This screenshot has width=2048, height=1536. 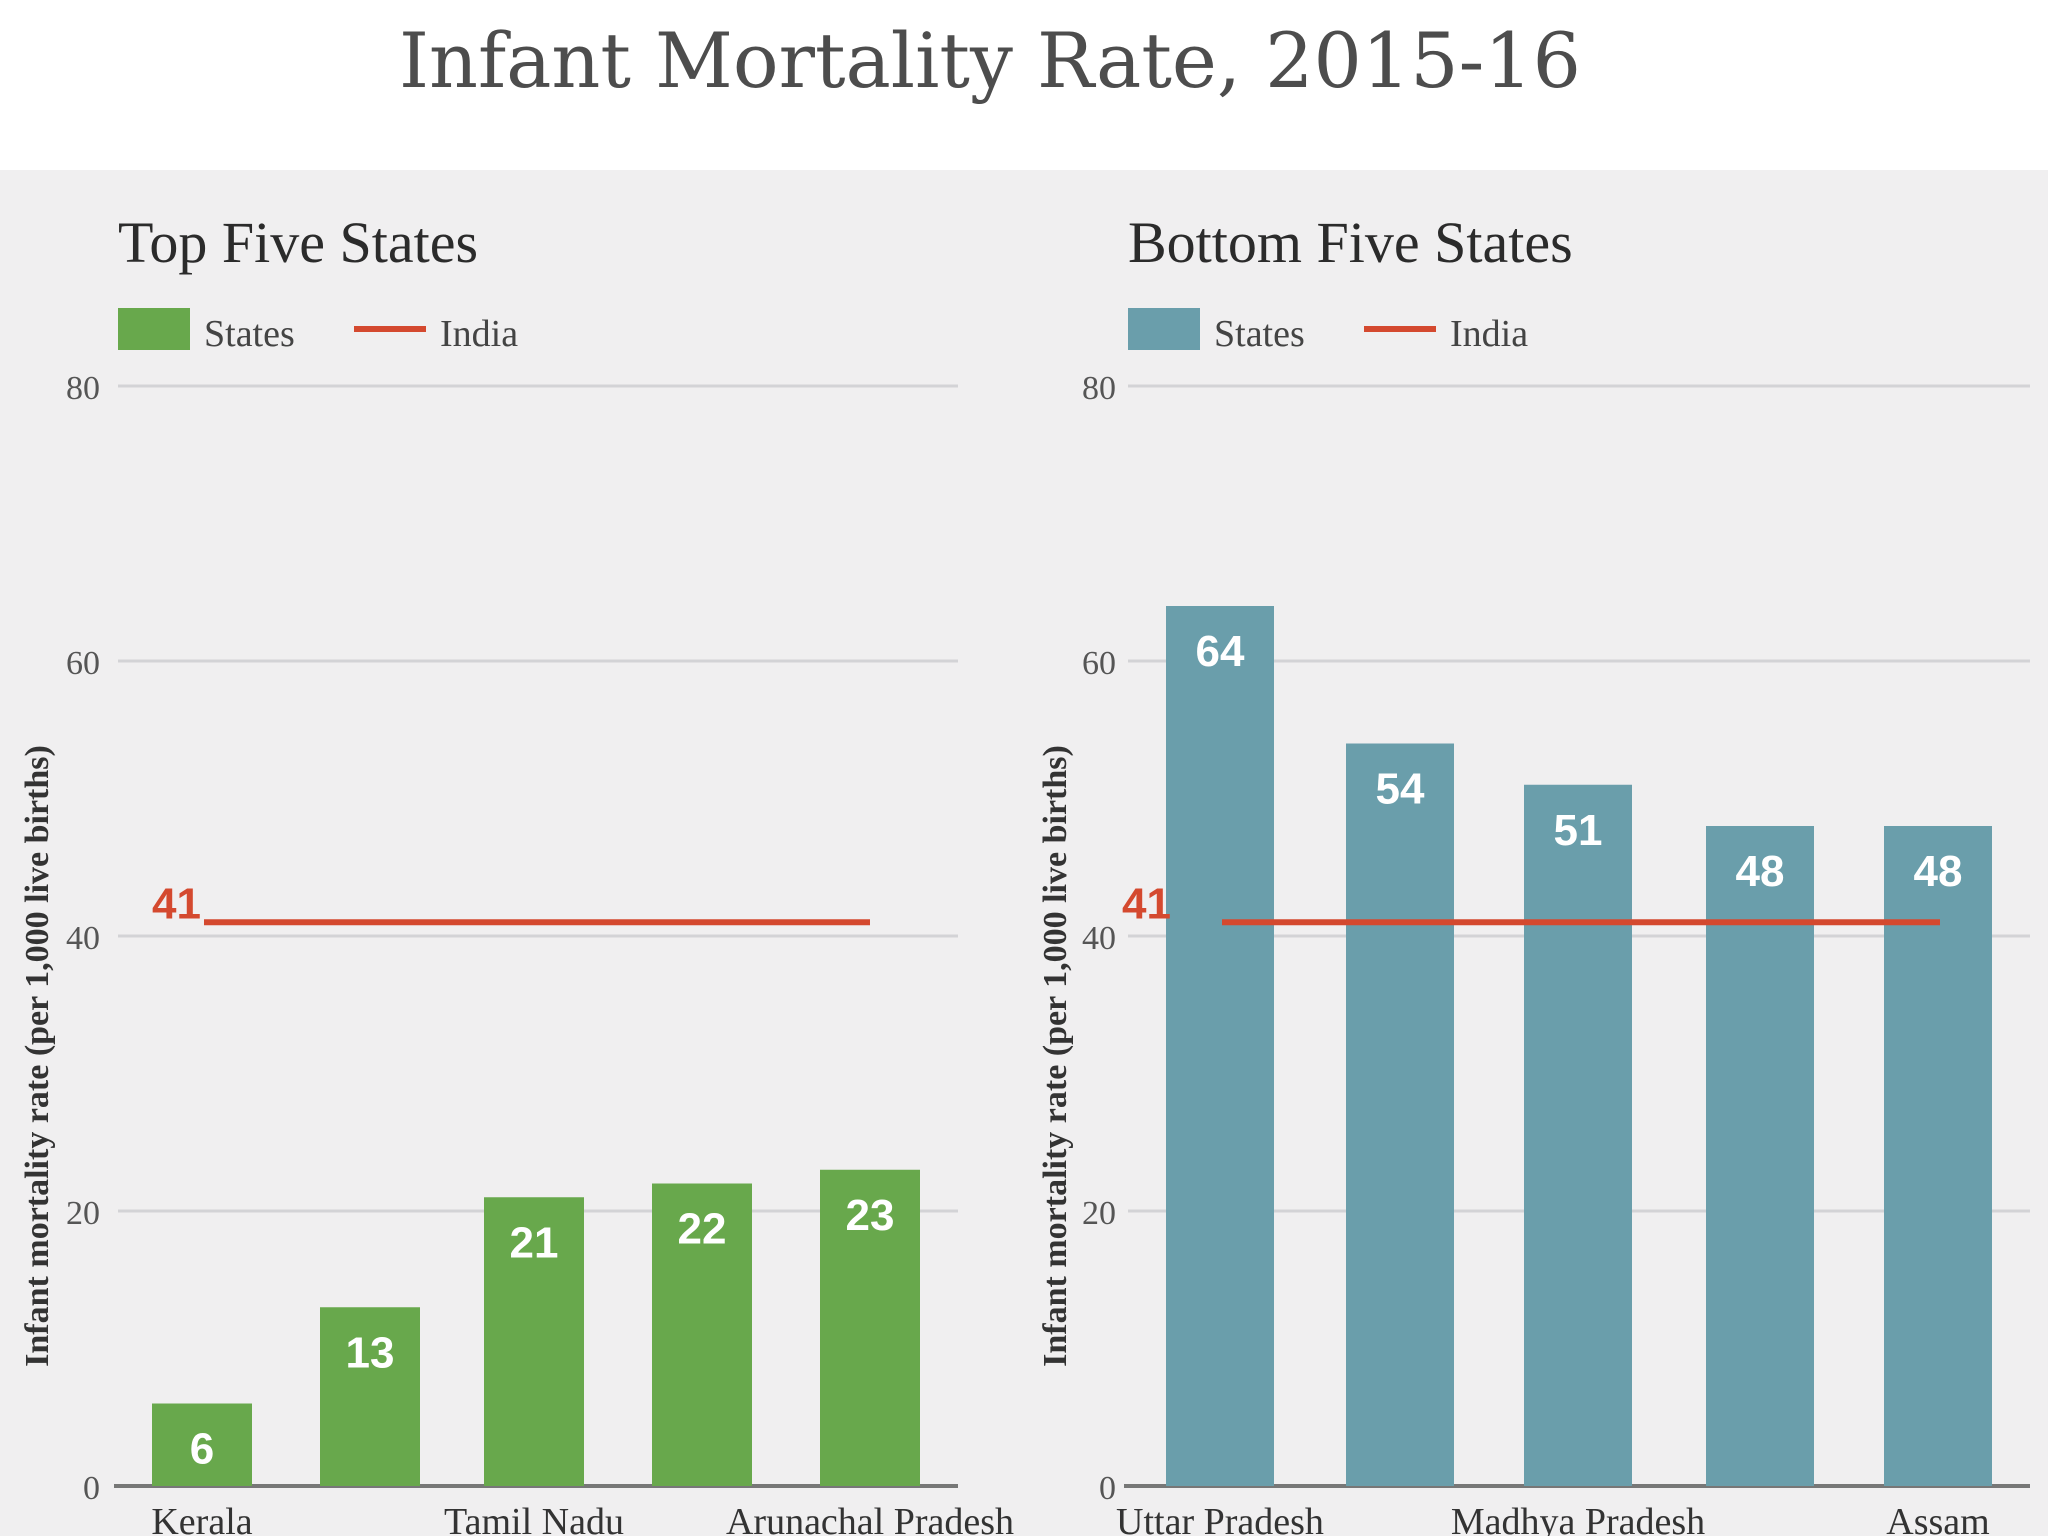 What do you see at coordinates (1937, 1518) in the screenshot?
I see `x-category-label: Assam` at bounding box center [1937, 1518].